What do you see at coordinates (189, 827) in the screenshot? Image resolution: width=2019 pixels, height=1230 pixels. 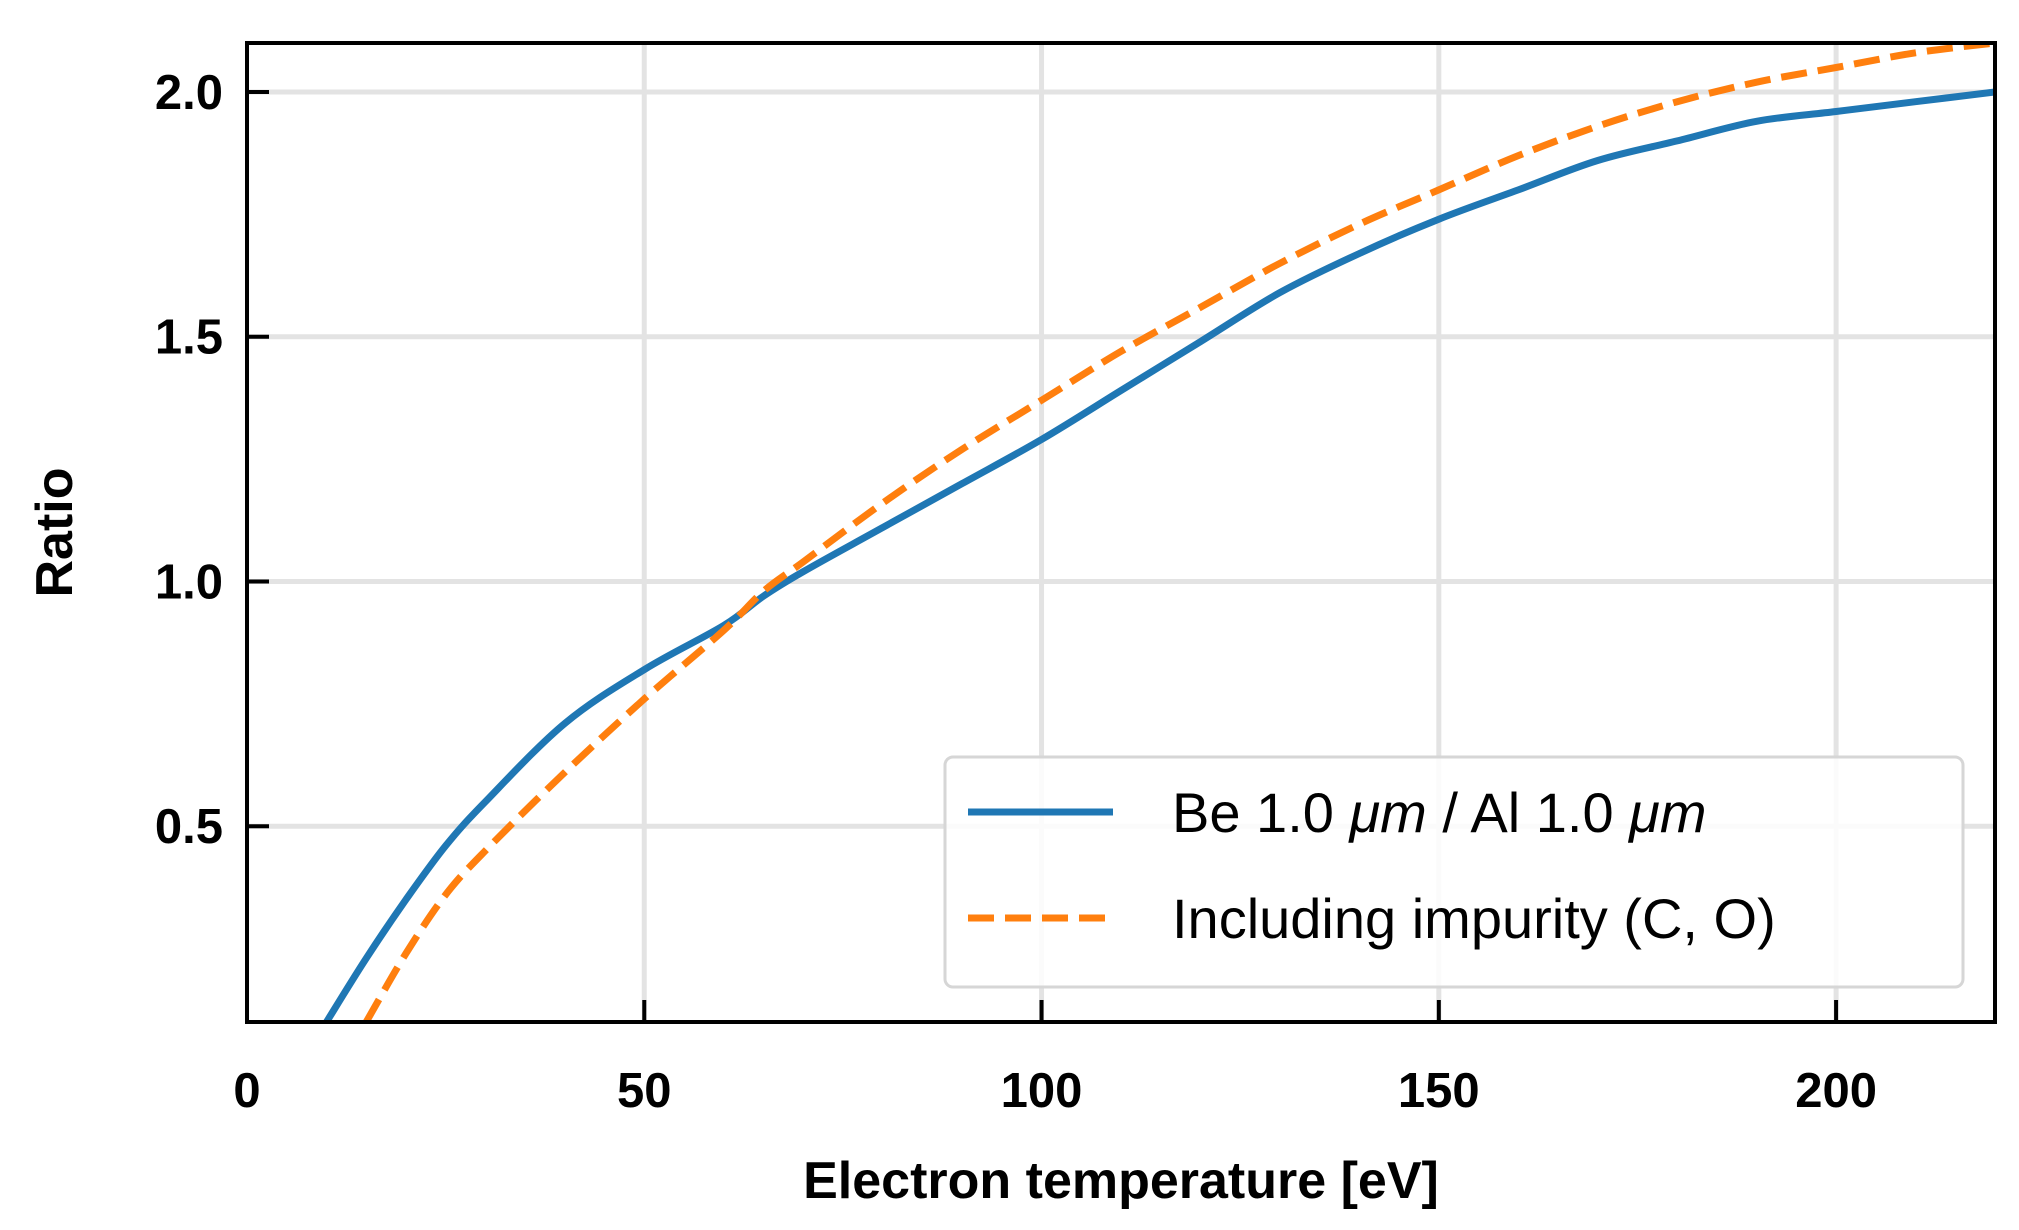 I see `y-tick-label: 0.5` at bounding box center [189, 827].